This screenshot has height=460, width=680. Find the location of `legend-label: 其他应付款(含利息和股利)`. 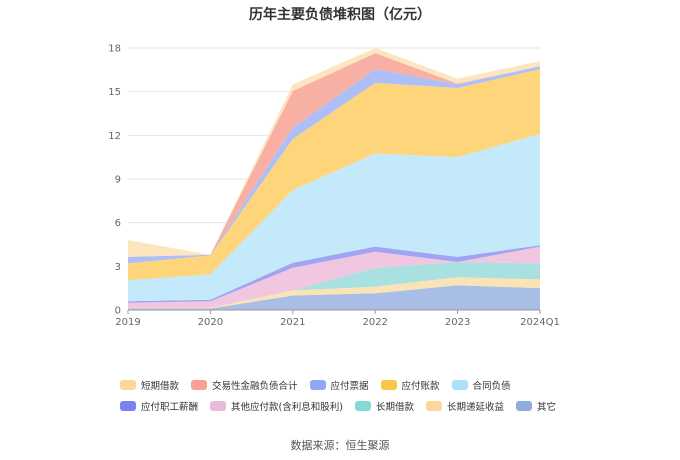

legend-label: 其他应付款(含利息和股利) is located at coordinates (287, 407).